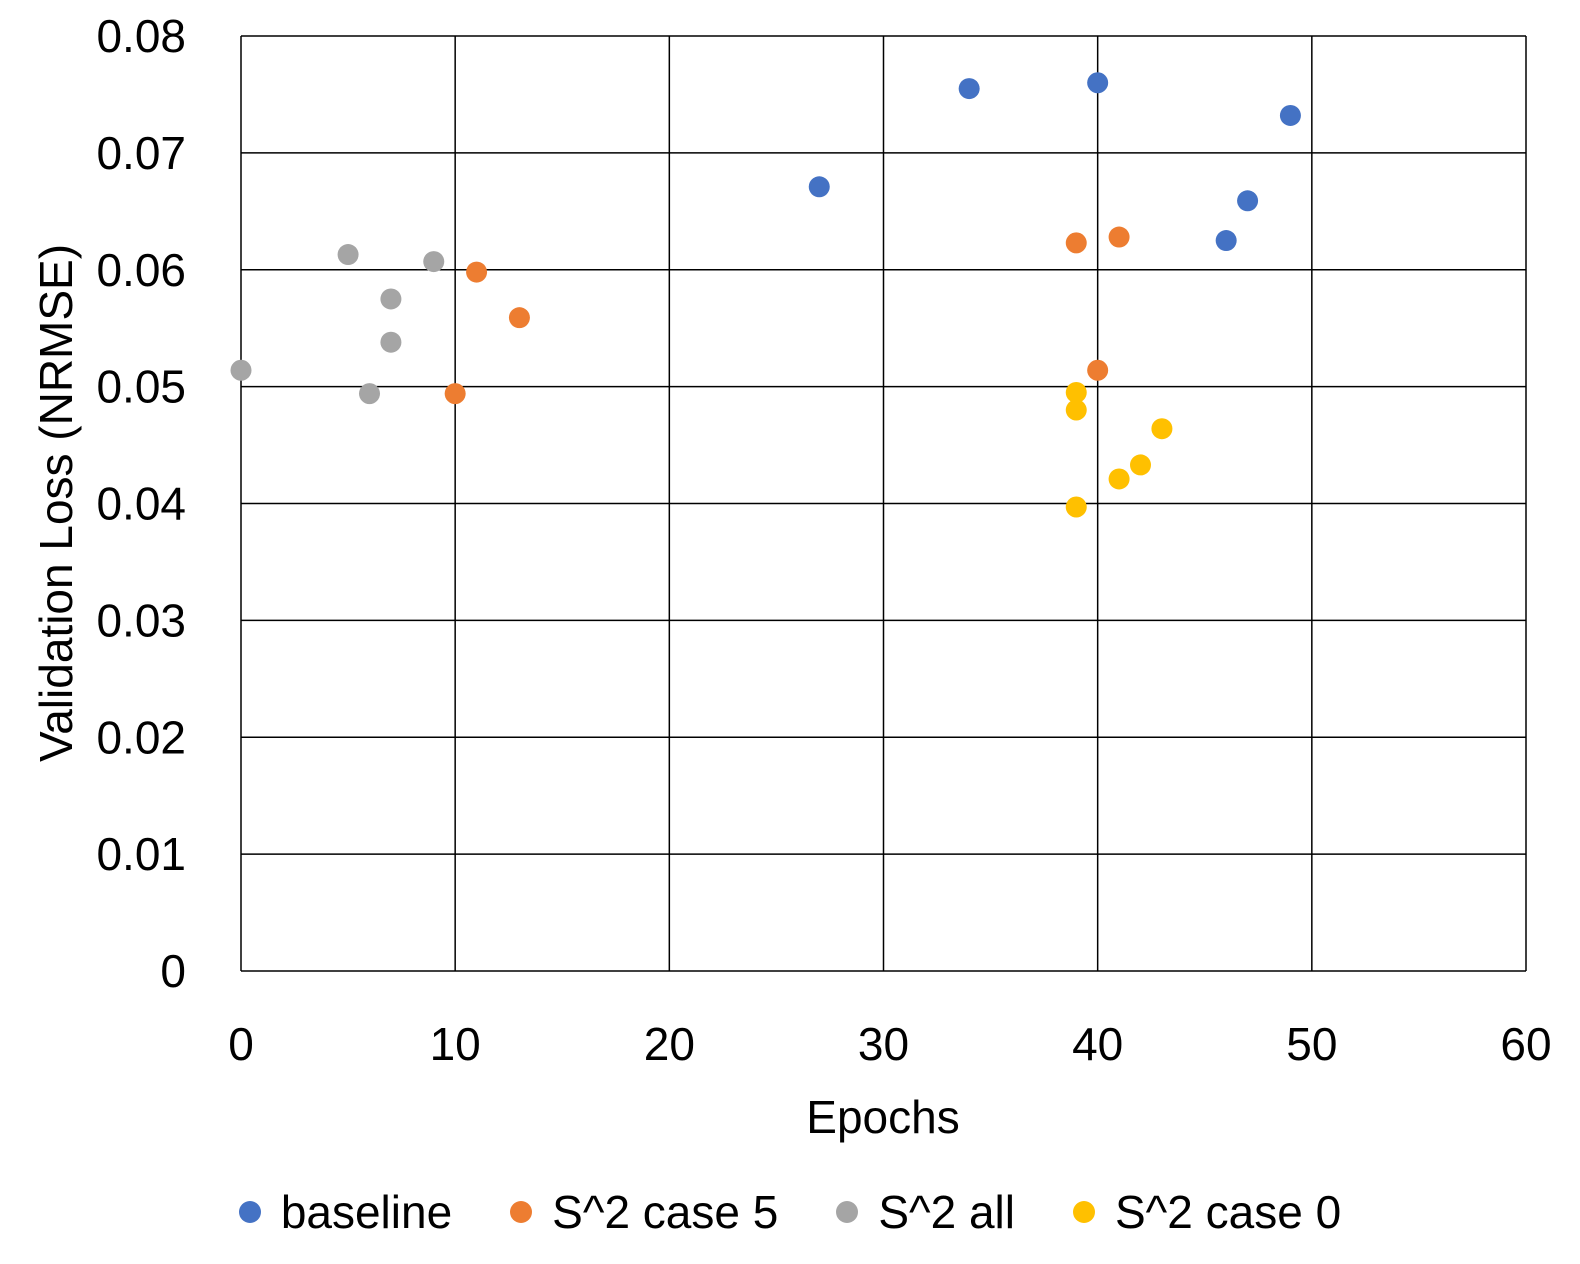  I want to click on legend-item: baseline, so click(345, 1212).